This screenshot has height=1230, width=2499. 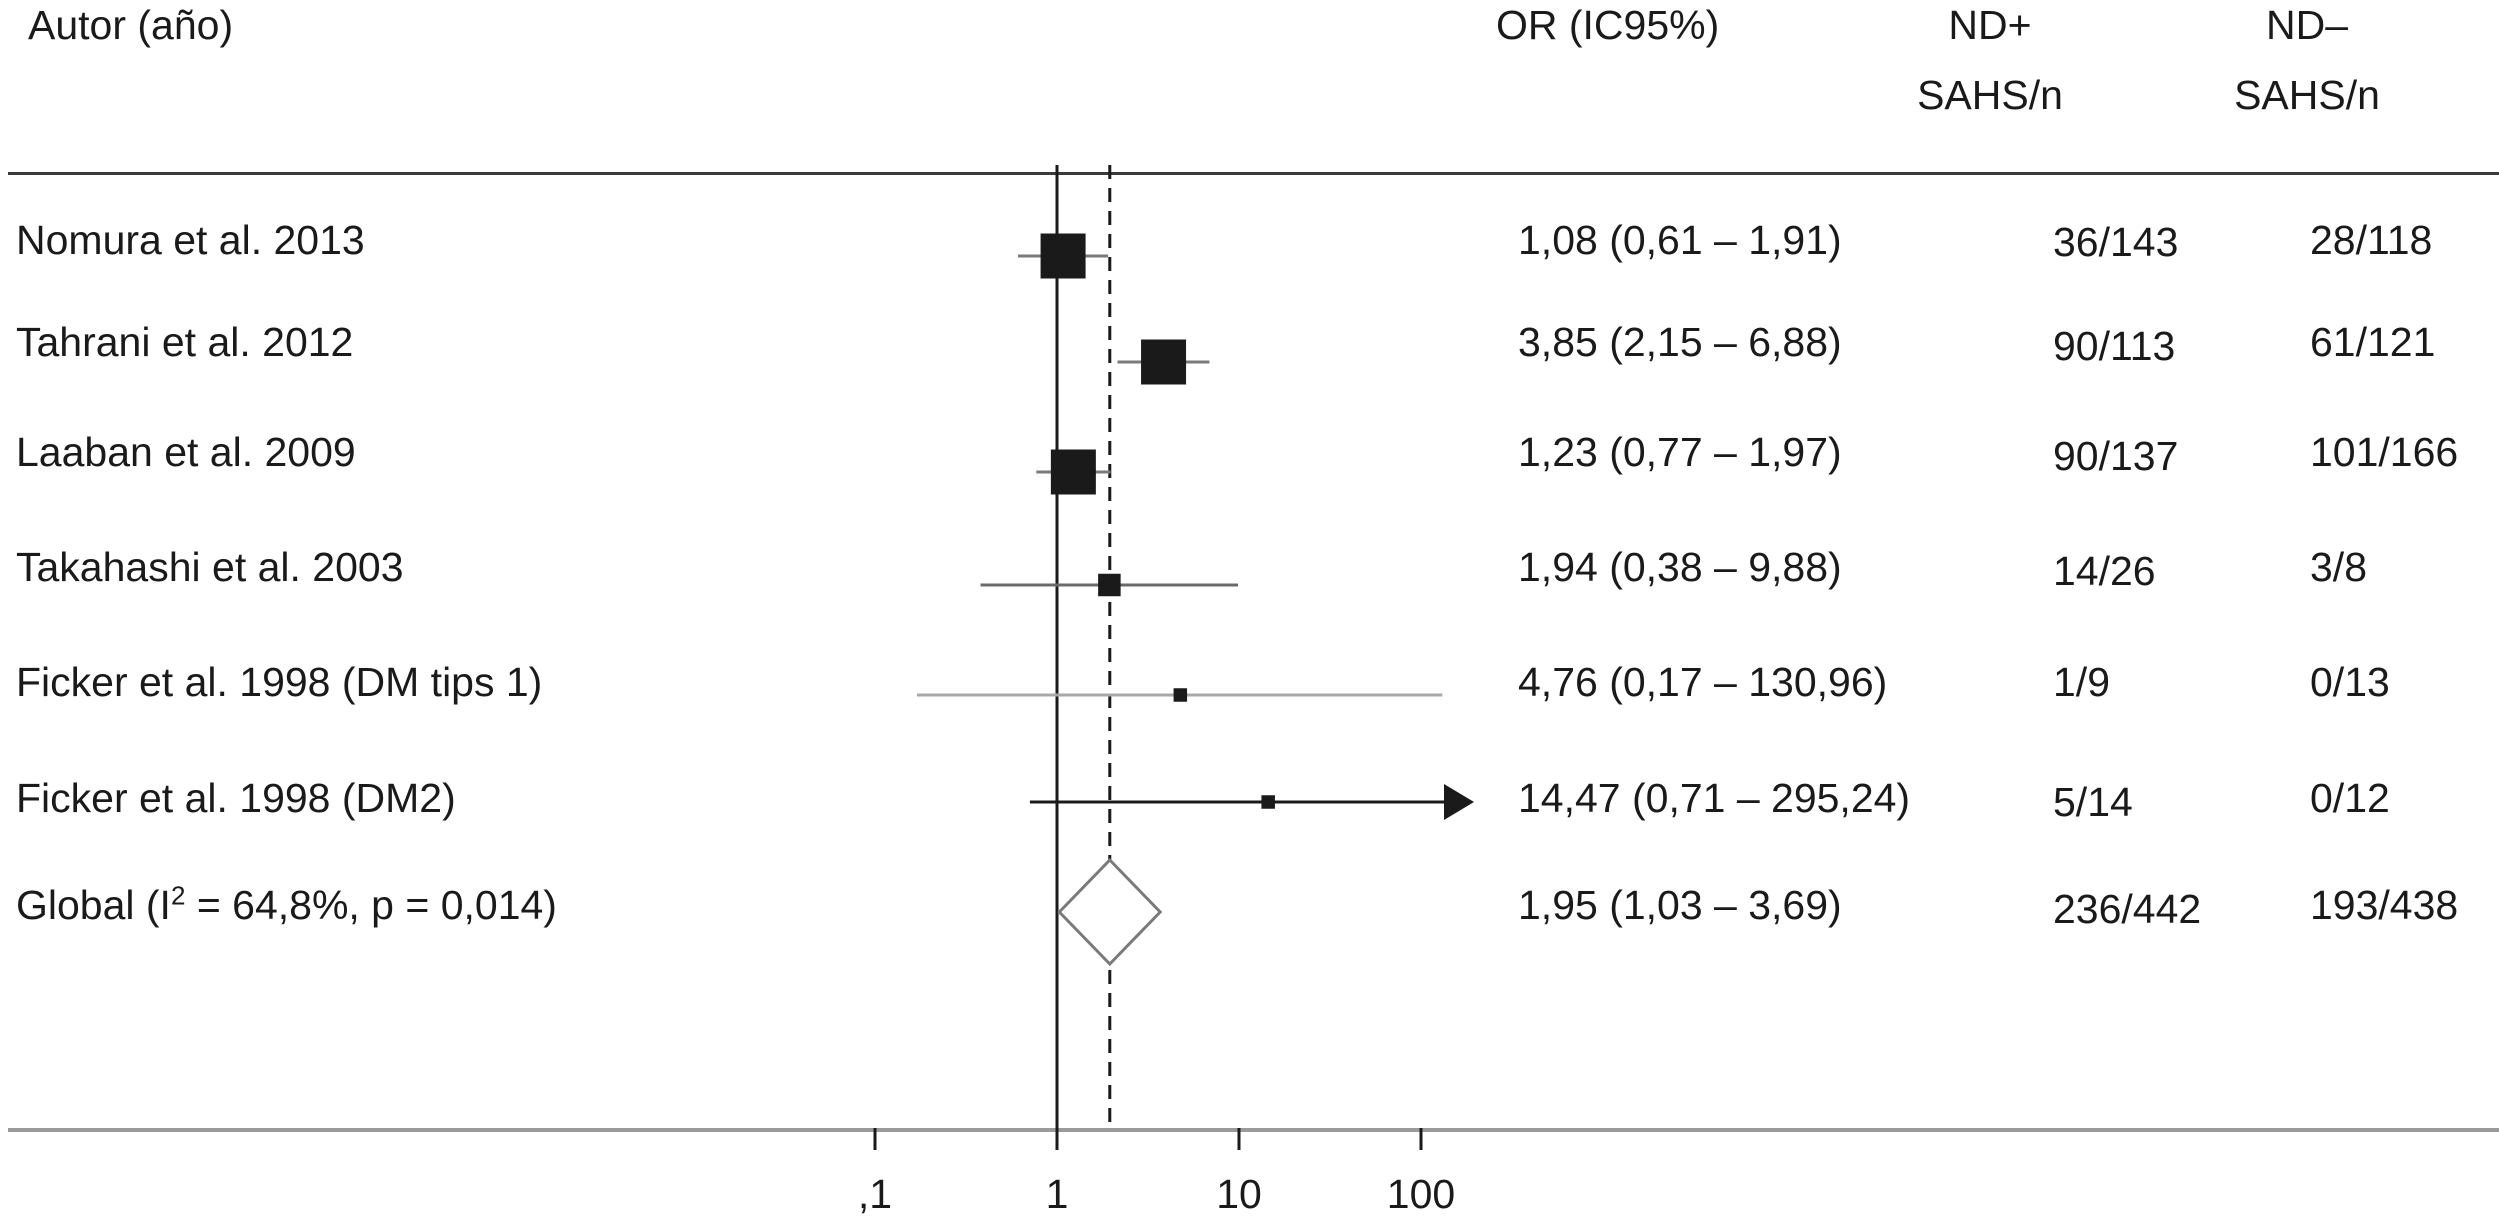 I want to click on or-value: 14,47 (0,71 – 295,24), so click(x=1714, y=798).